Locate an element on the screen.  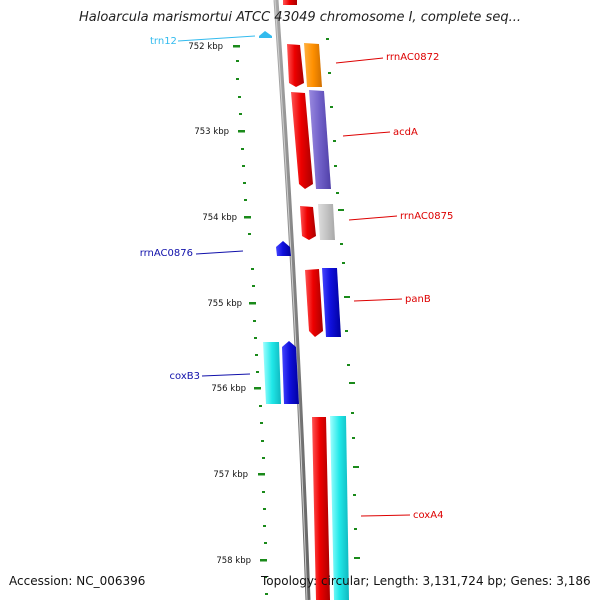
gene-blue-panB is located at coordinates (331, 302).